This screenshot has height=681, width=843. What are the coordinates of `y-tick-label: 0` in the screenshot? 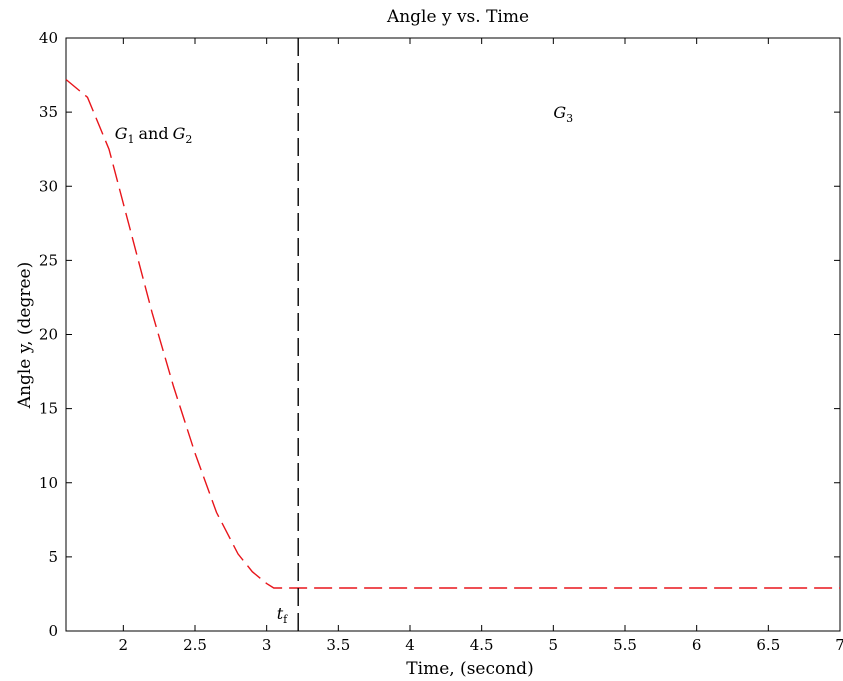 It's located at (53, 631).